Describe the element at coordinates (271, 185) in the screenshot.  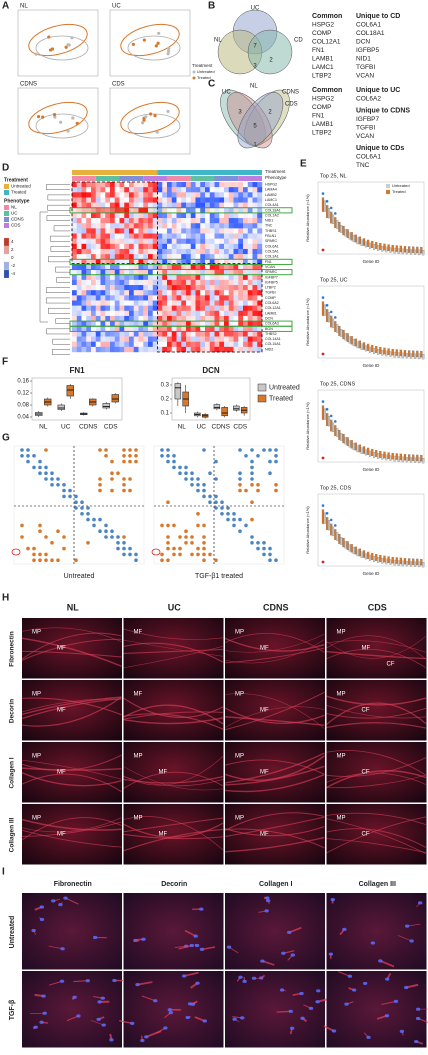
I see `gene-label: HSPG2` at that location.